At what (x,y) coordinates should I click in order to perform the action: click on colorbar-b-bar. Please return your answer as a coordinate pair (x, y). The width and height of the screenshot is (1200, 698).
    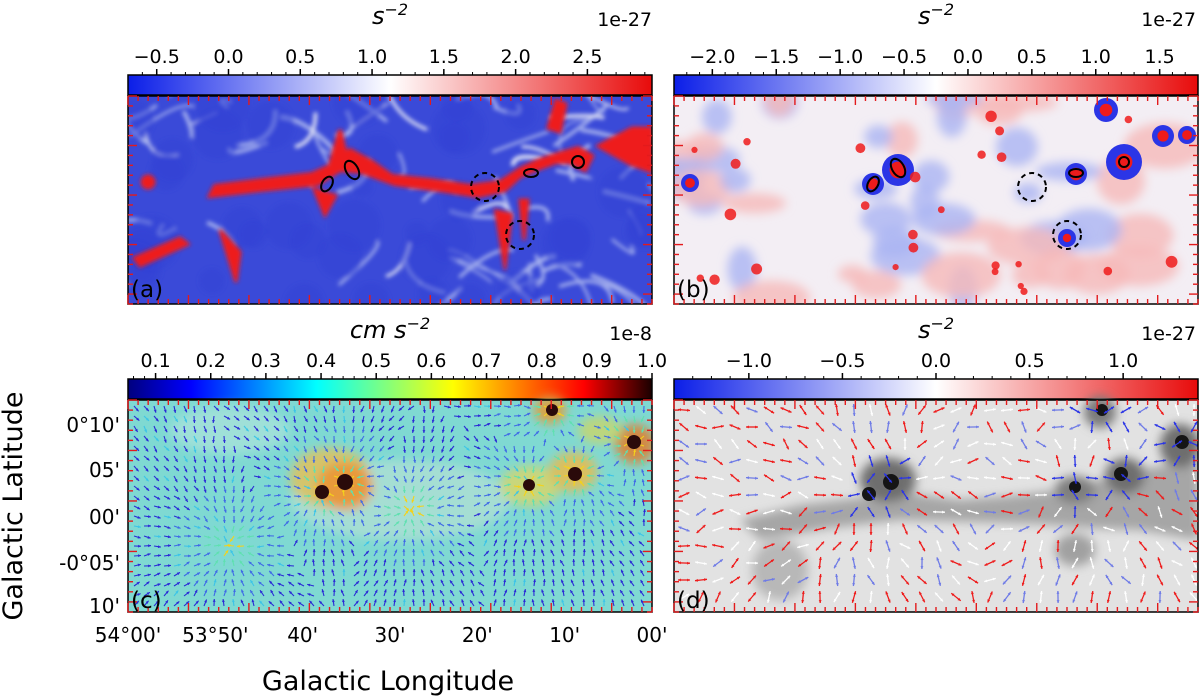
    Looking at the image, I should click on (936, 85).